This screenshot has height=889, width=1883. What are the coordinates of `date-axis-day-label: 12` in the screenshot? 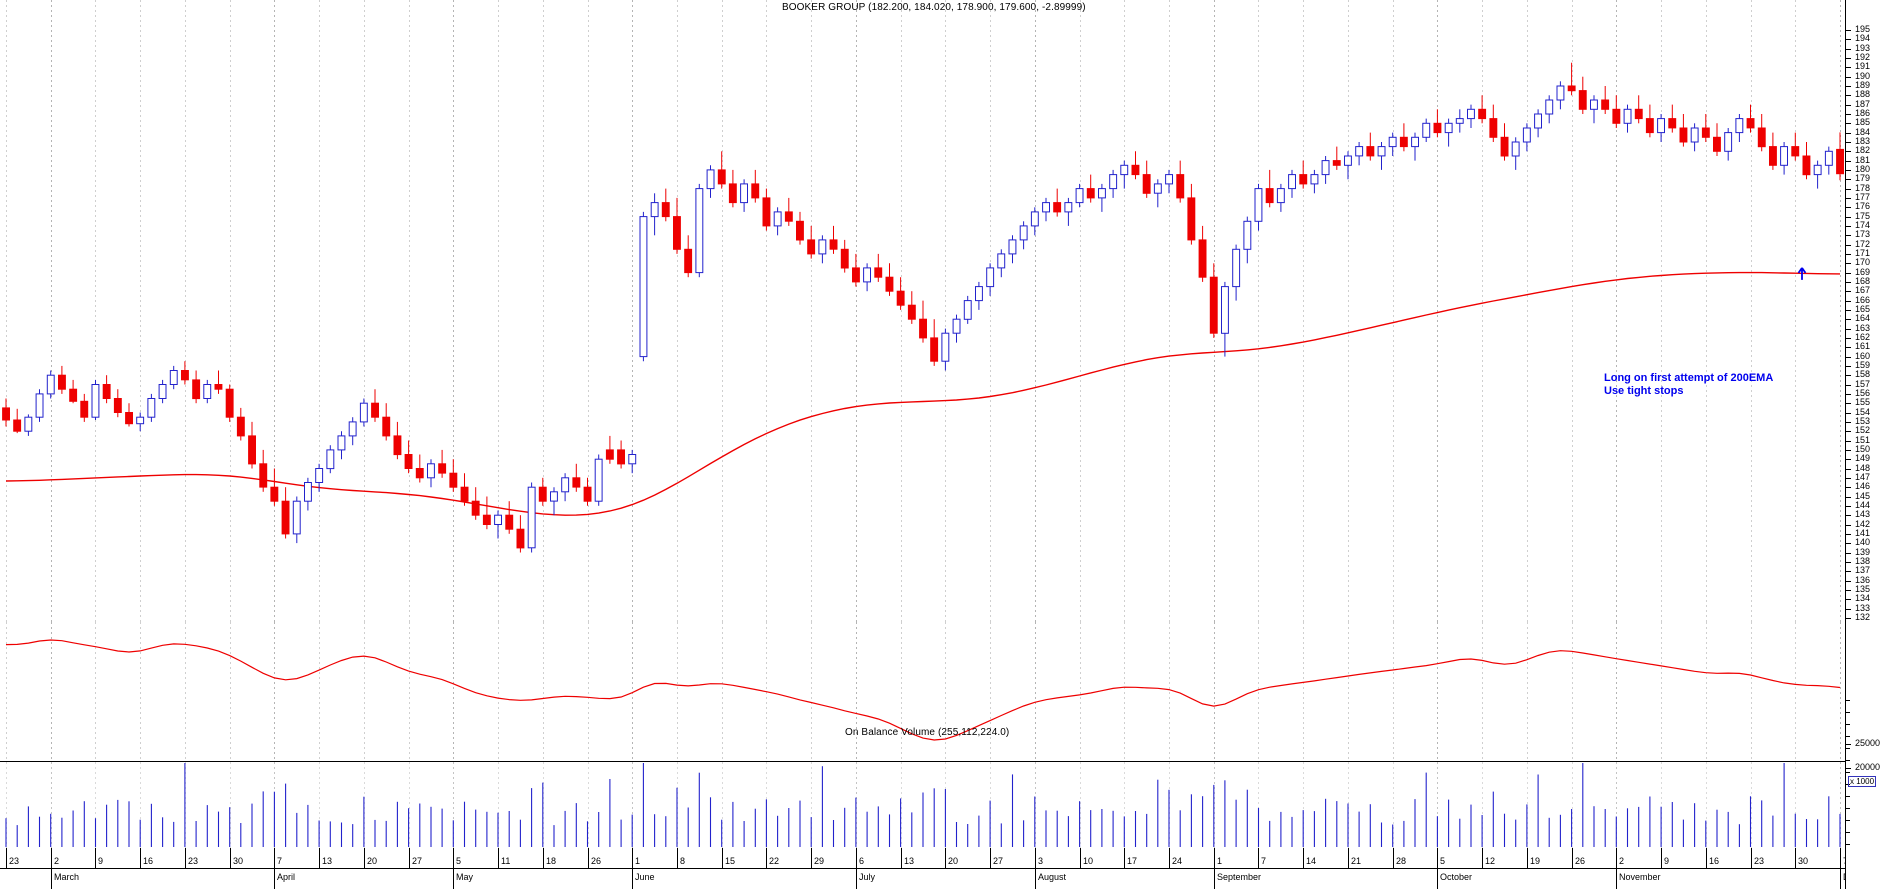 It's located at (1490, 861).